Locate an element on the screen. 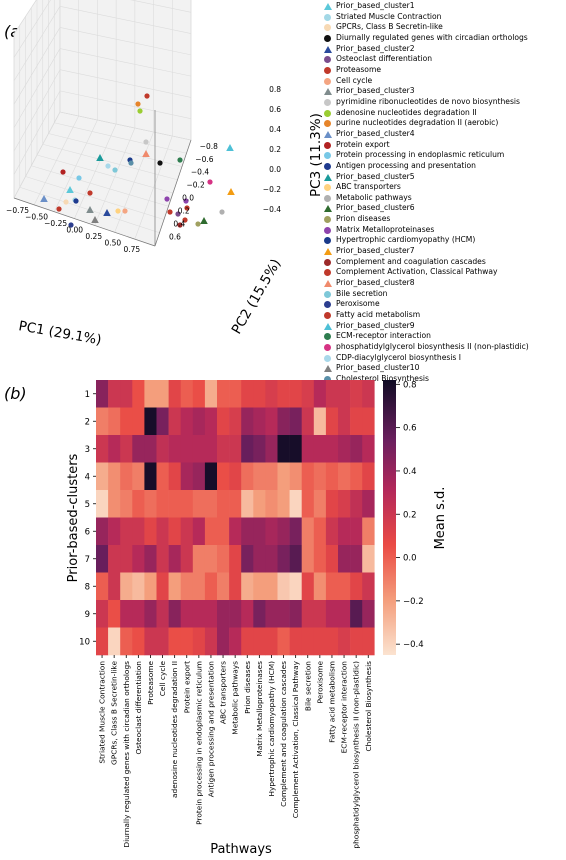 The height and width of the screenshot is (860, 566). legend-item: Striated Muscle Contraction is located at coordinates (444, 17).